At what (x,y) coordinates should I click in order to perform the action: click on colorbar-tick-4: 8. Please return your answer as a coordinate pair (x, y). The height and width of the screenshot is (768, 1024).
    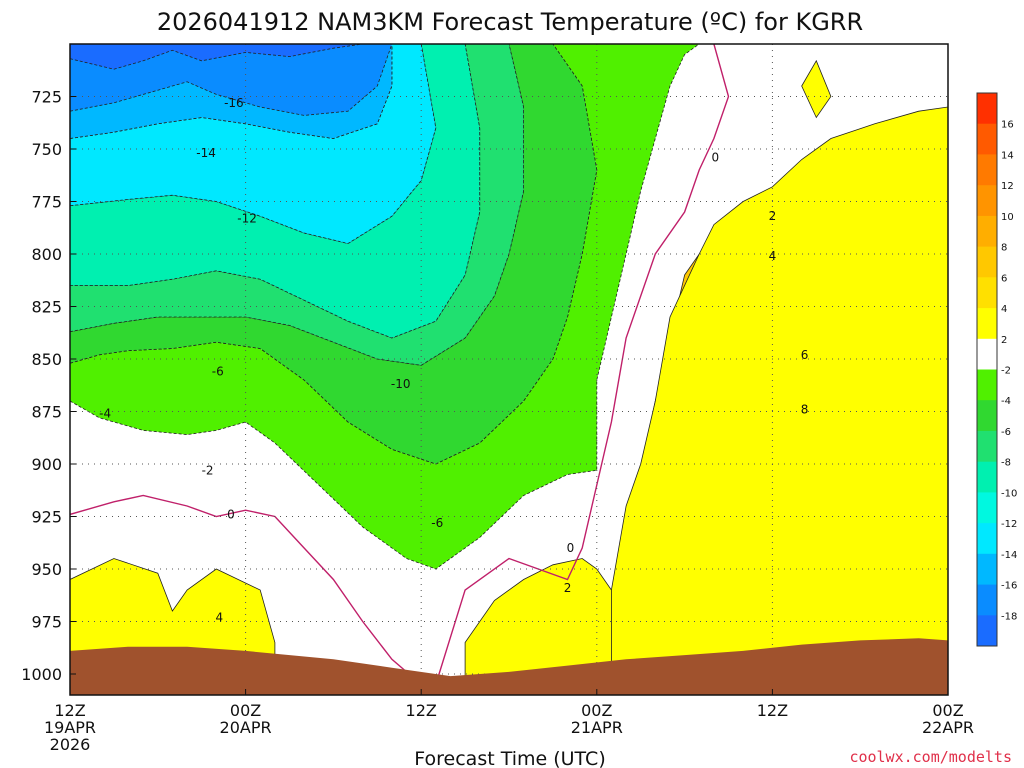
    Looking at the image, I should click on (1004, 248).